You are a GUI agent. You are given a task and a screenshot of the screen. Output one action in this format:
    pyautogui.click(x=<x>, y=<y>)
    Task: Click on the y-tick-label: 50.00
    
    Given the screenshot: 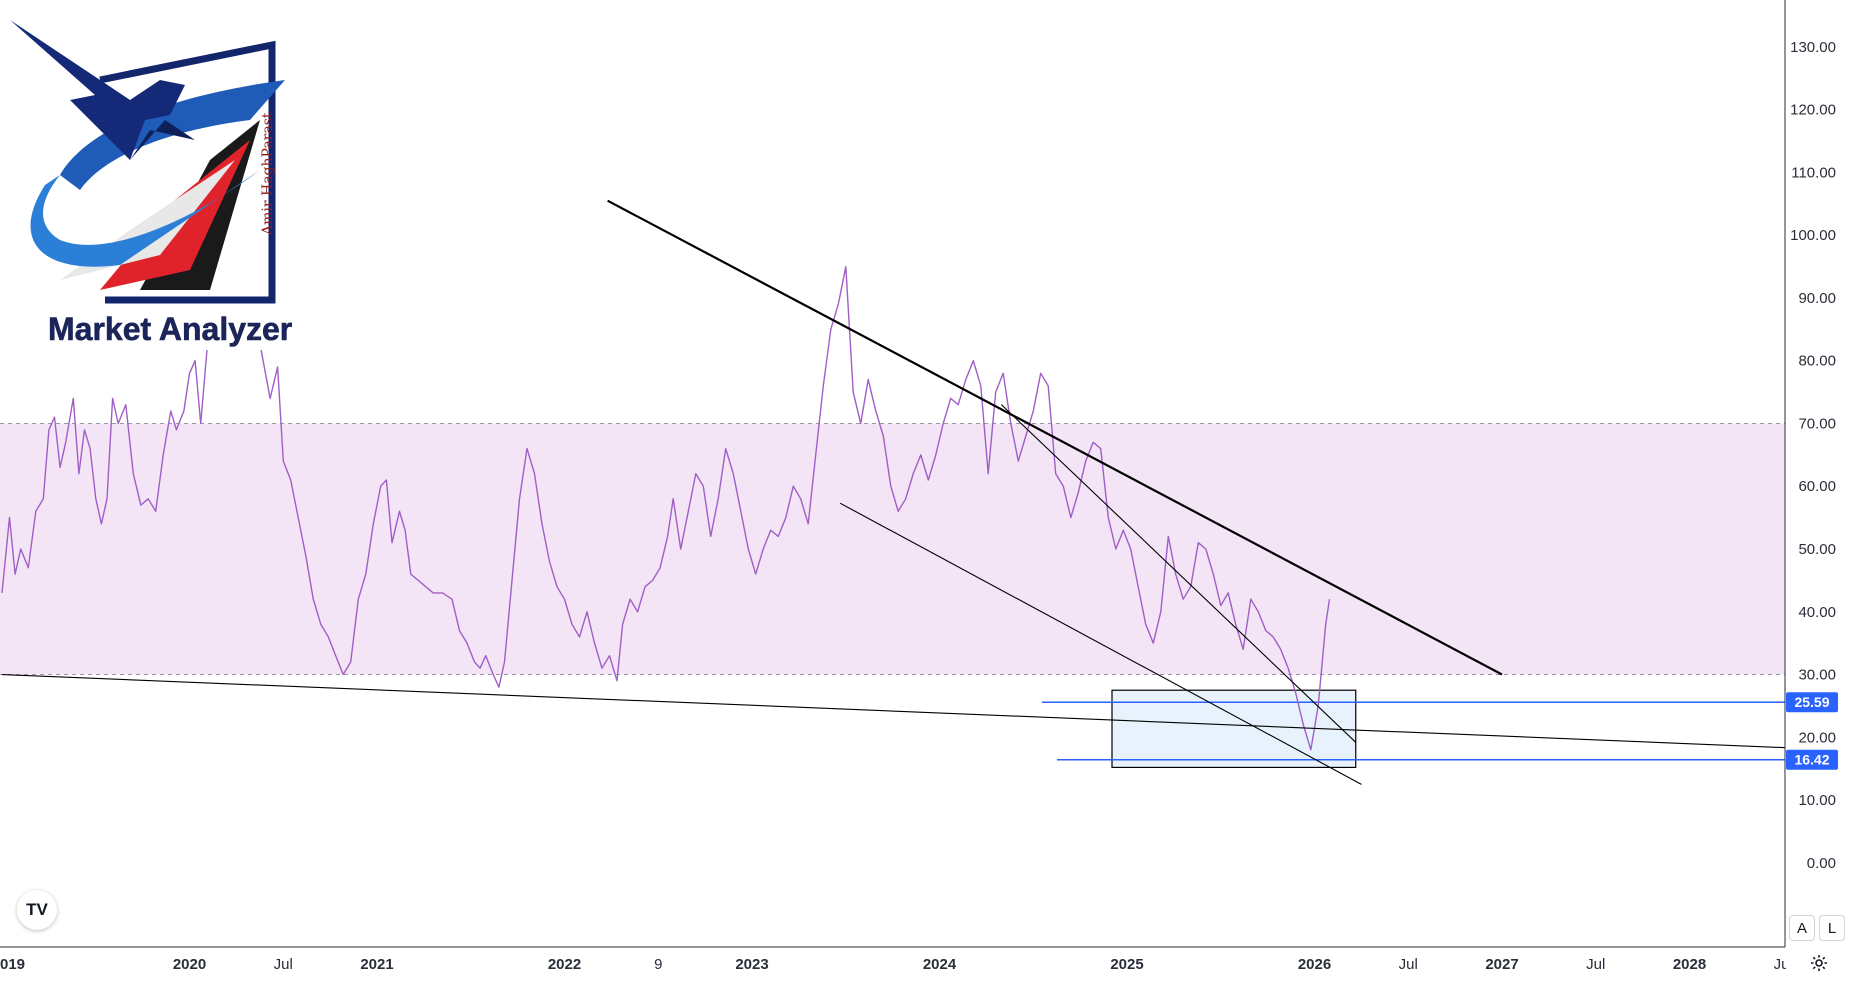 What is the action you would take?
    pyautogui.click(x=1817, y=549)
    